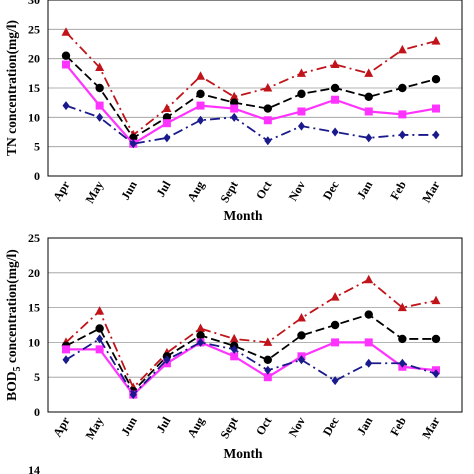 This screenshot has height=474, width=474. What do you see at coordinates (34, 59) in the screenshot?
I see `tn-y-tick-label: 20` at bounding box center [34, 59].